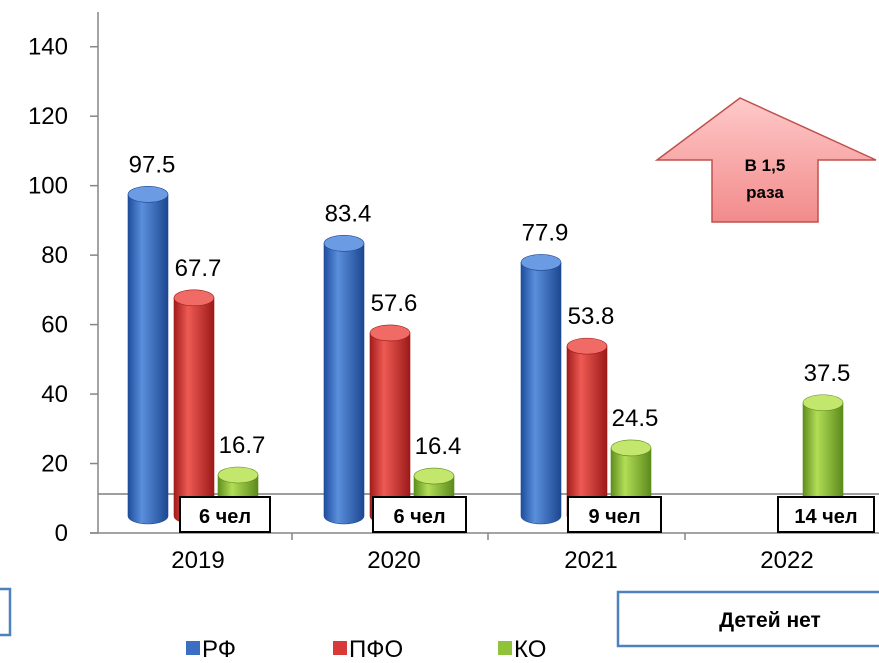 The width and height of the screenshot is (879, 663). I want to click on note-box: Детей нет, so click(747, 619).